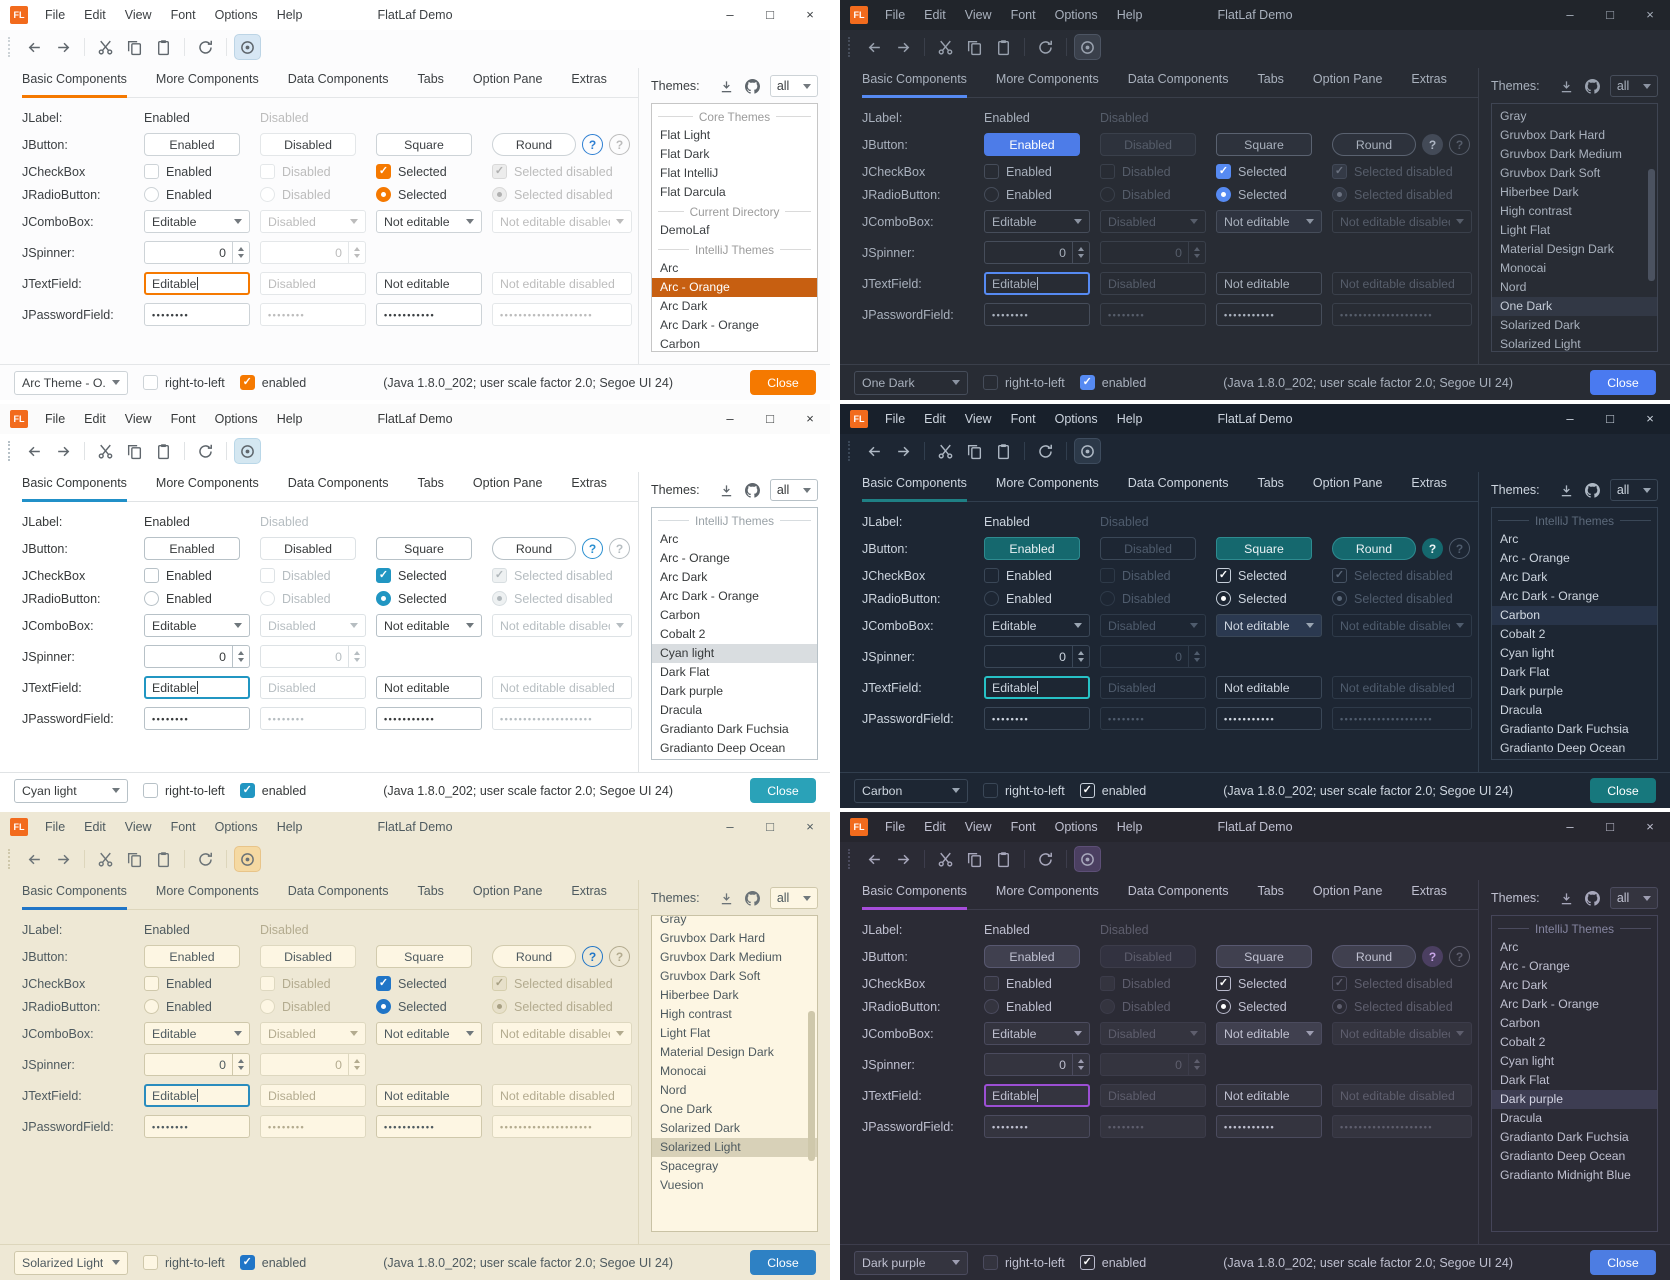 This screenshot has height=1280, width=1670. I want to click on close-button: Close, so click(1623, 1262).